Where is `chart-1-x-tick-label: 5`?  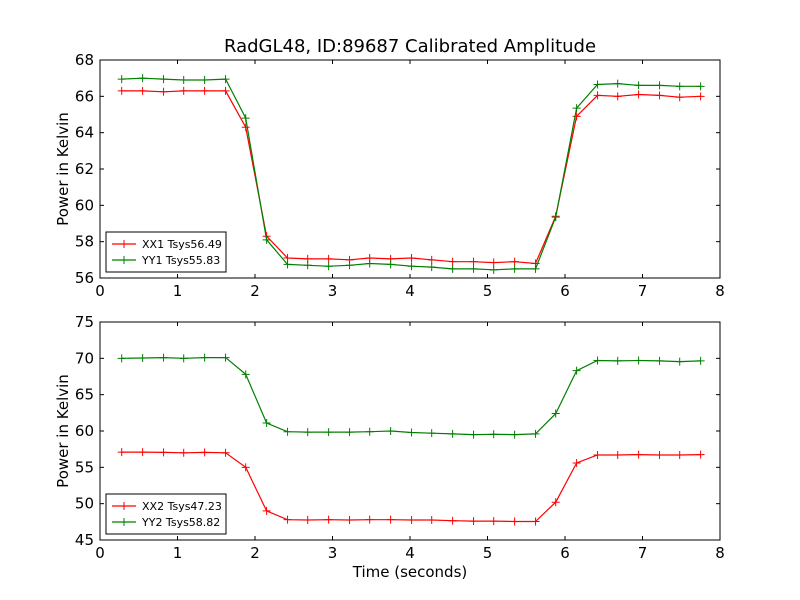
chart-1-x-tick-label: 5 is located at coordinates (488, 291).